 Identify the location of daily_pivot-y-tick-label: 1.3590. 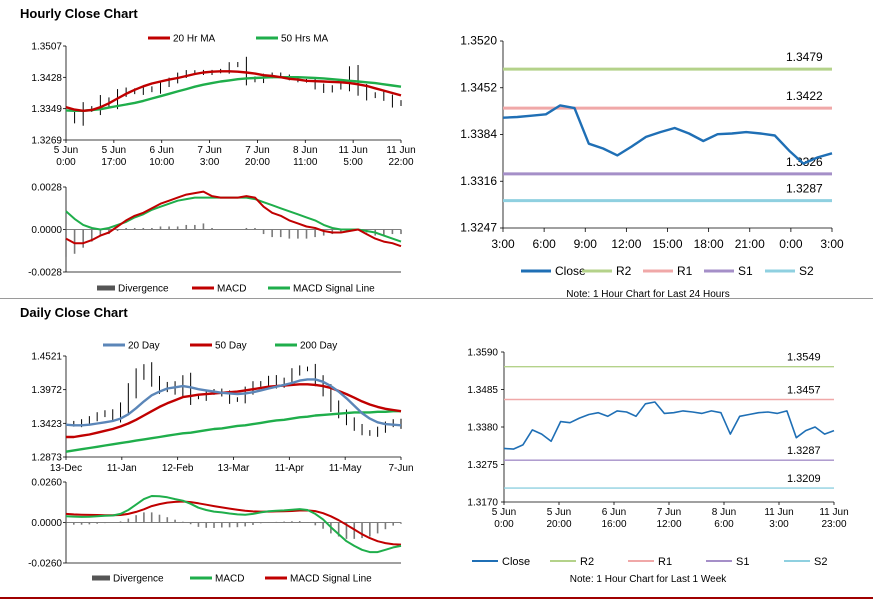
(482, 353).